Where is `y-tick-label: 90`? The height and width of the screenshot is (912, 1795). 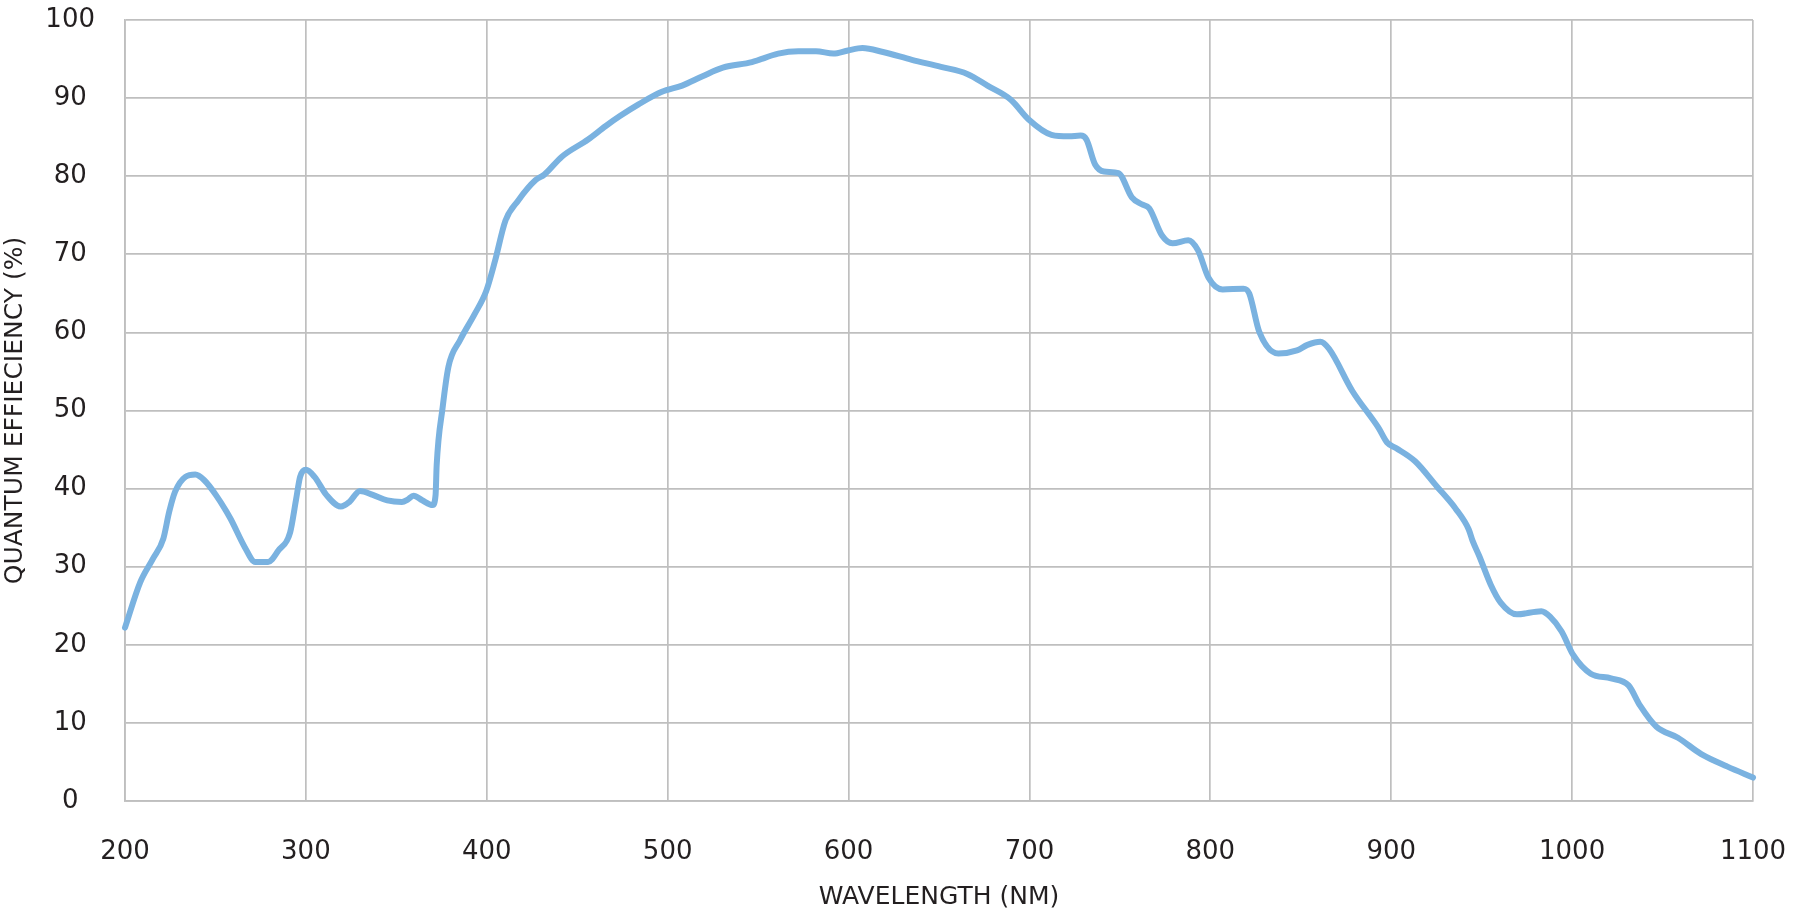 y-tick-label: 90 is located at coordinates (70, 95).